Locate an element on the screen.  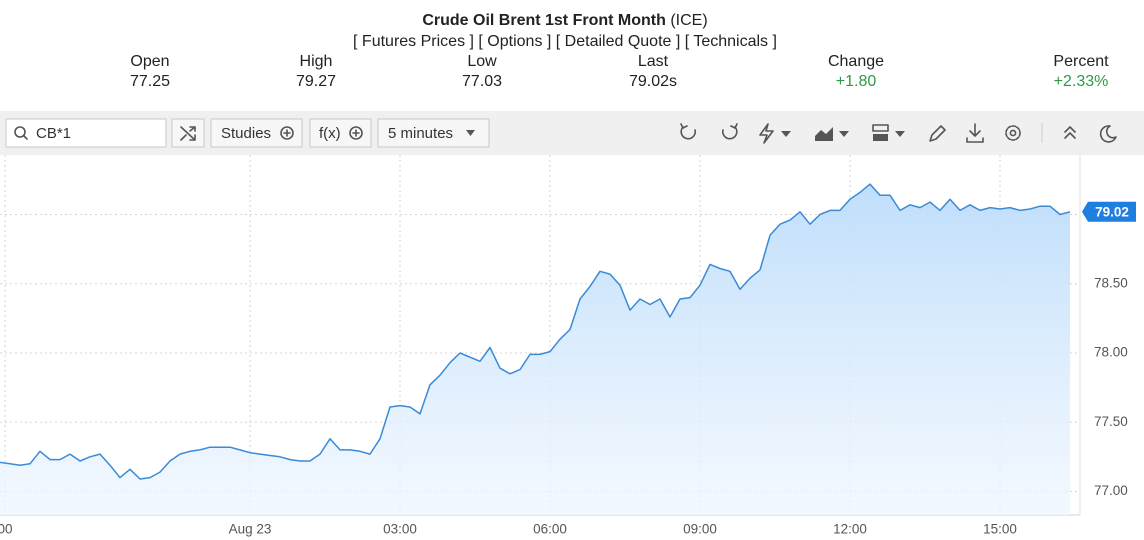
function-button is located at coordinates (340, 133).